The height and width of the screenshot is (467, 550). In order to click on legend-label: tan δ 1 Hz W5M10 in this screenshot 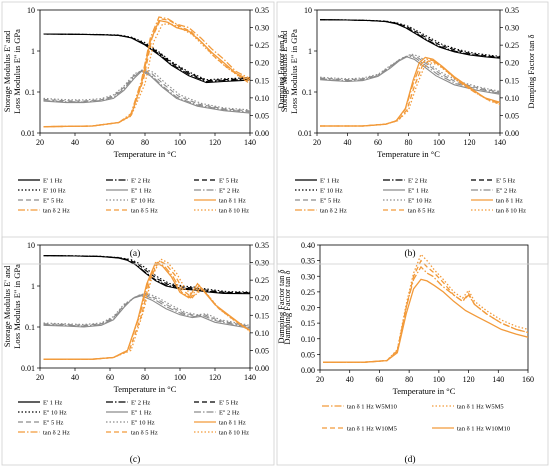, I will do `click(372, 407)`.